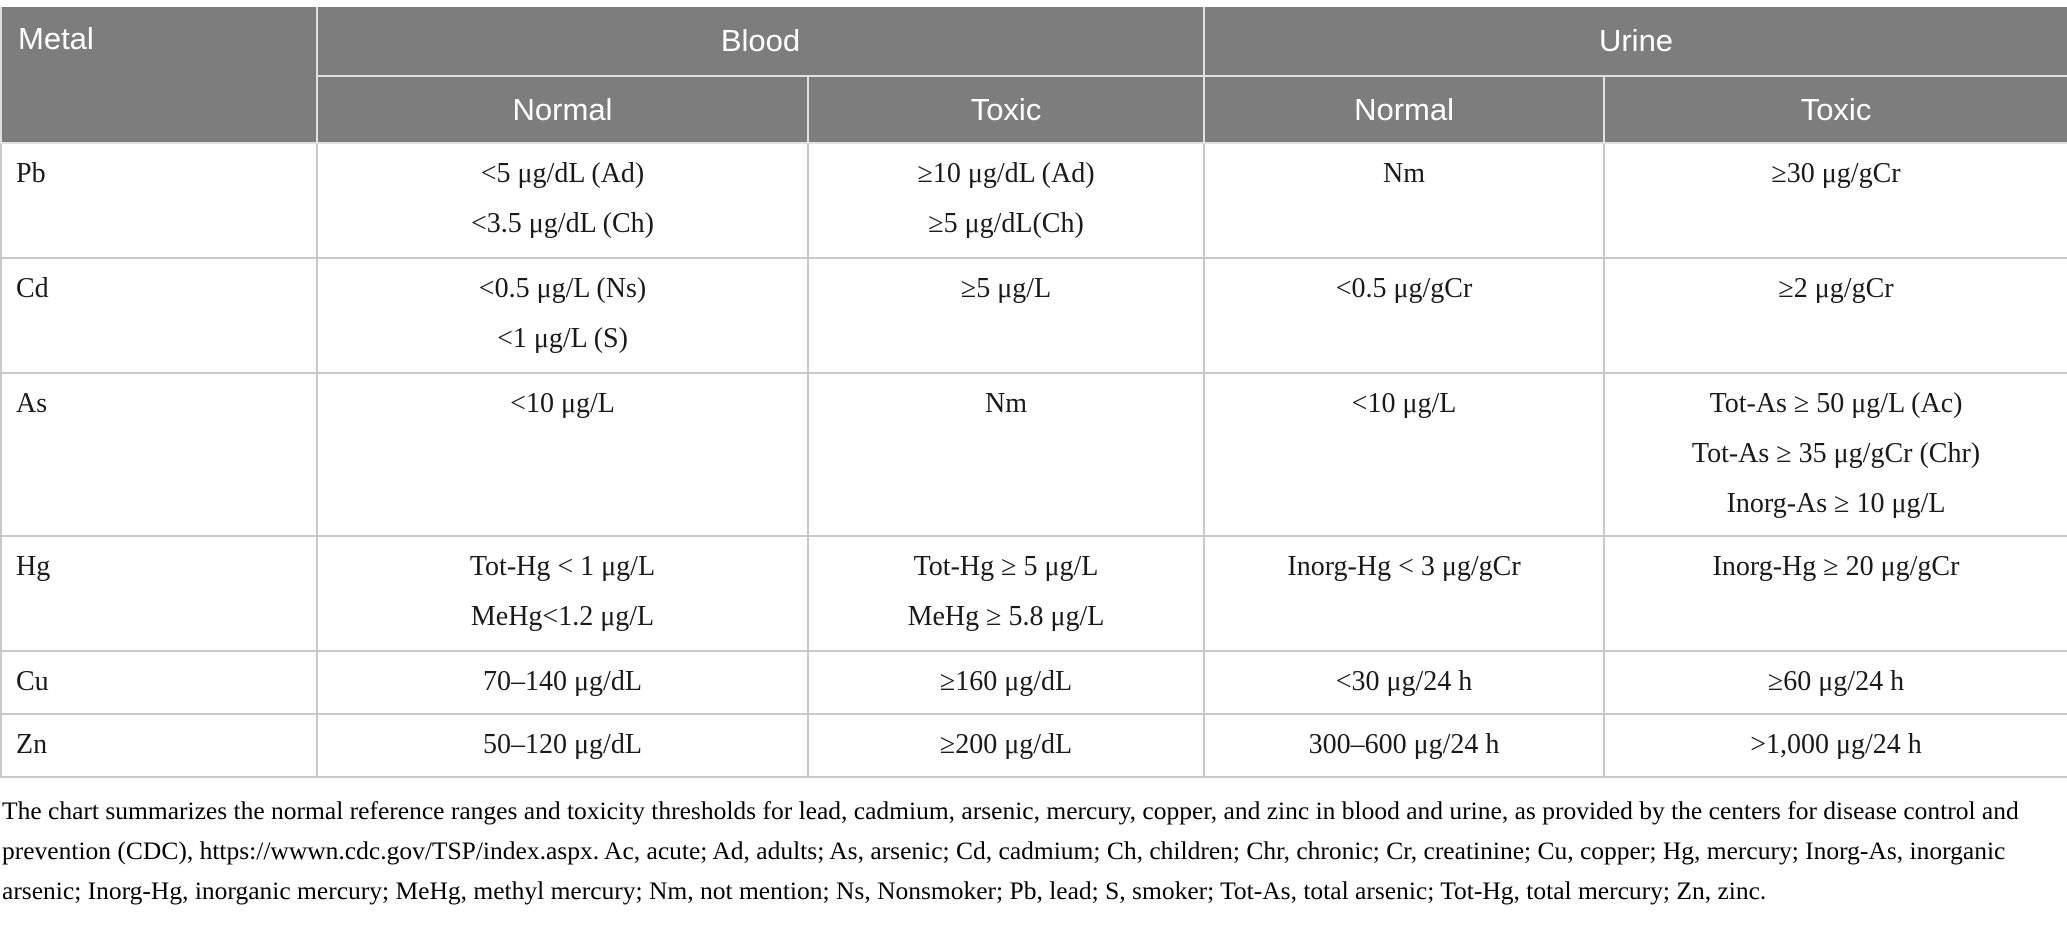  Describe the element at coordinates (32, 403) in the screenshot. I see `metal-label: As` at that location.